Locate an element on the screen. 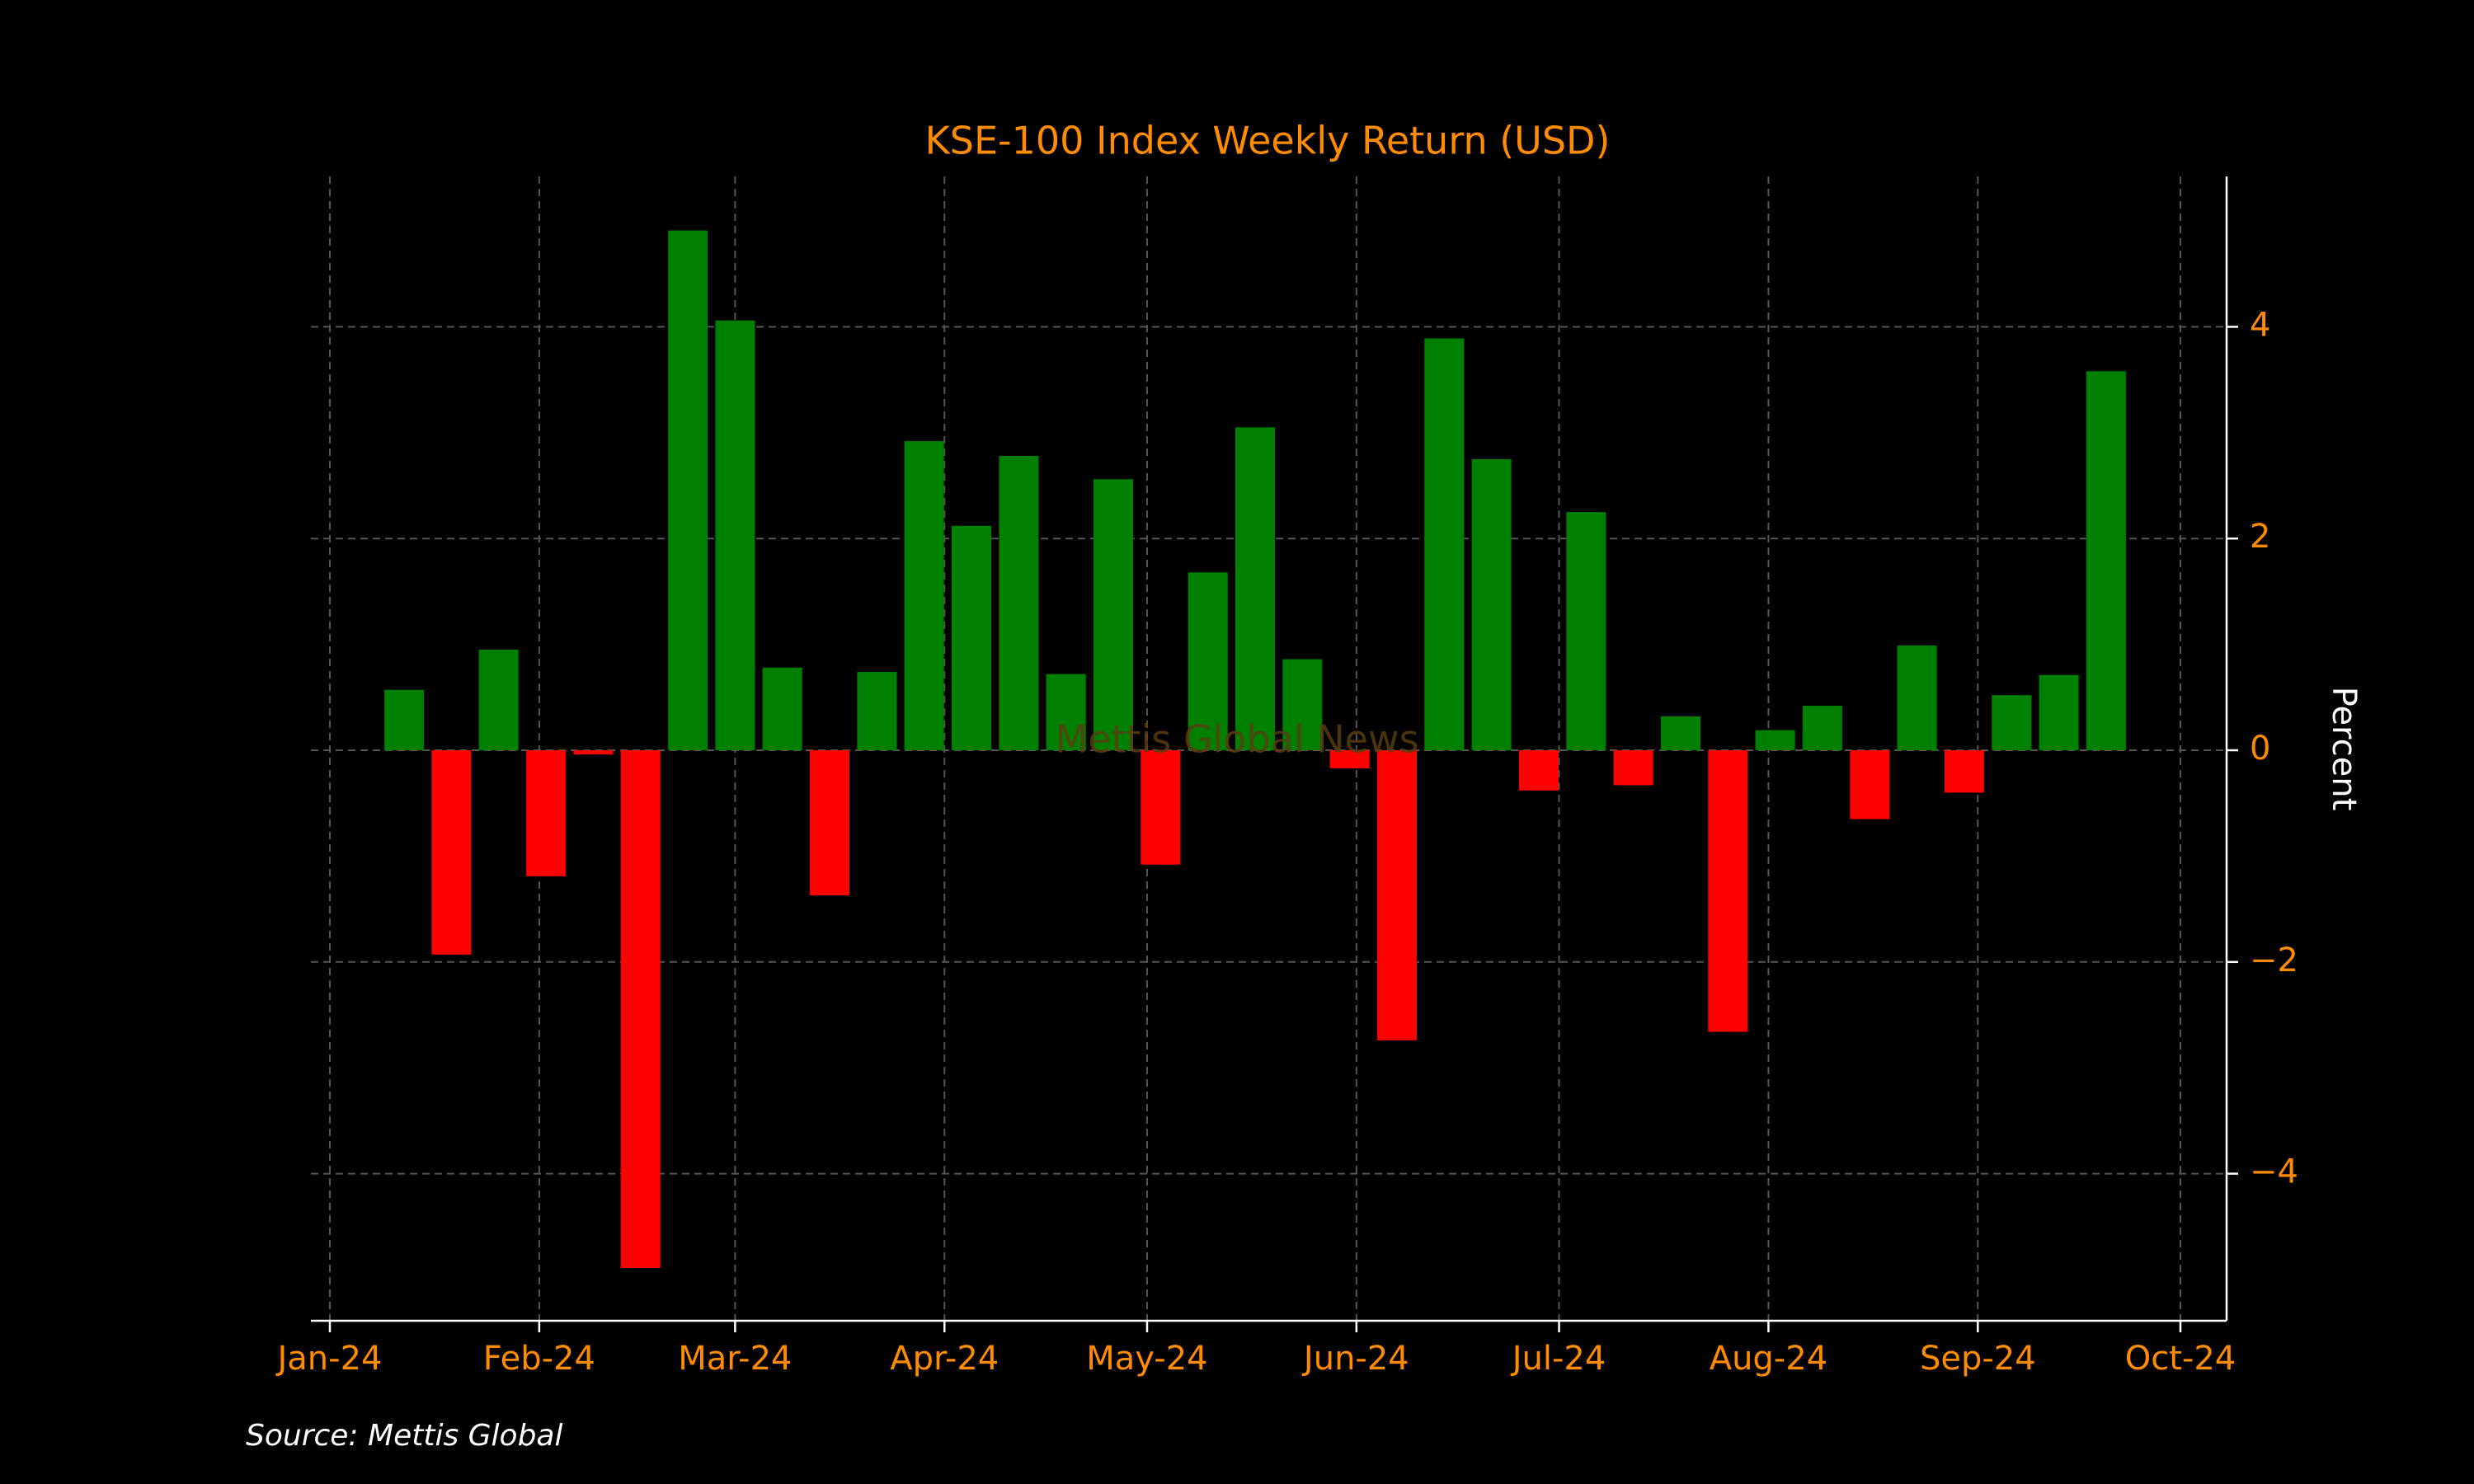  y-axis-label: Percent is located at coordinates (2344, 749).